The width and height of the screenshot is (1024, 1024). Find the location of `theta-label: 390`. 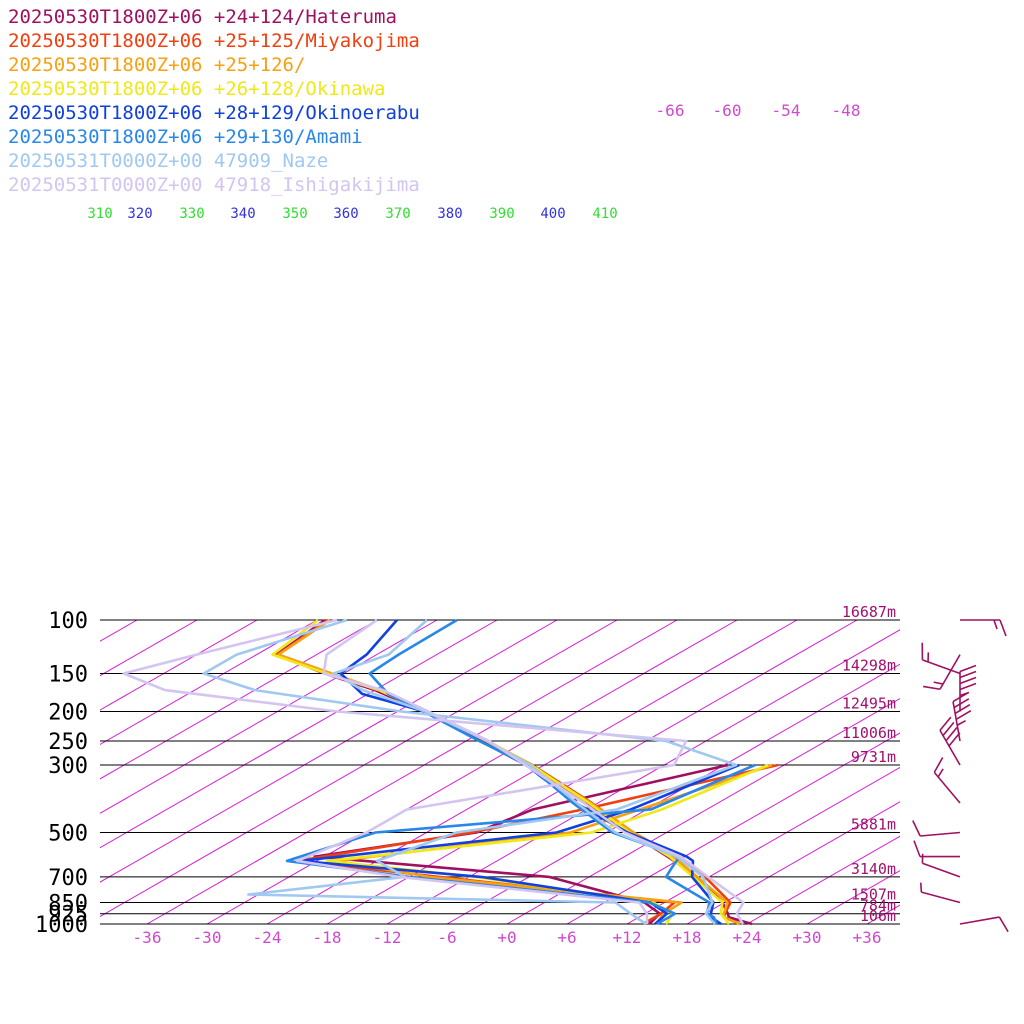

theta-label: 390 is located at coordinates (501, 214).